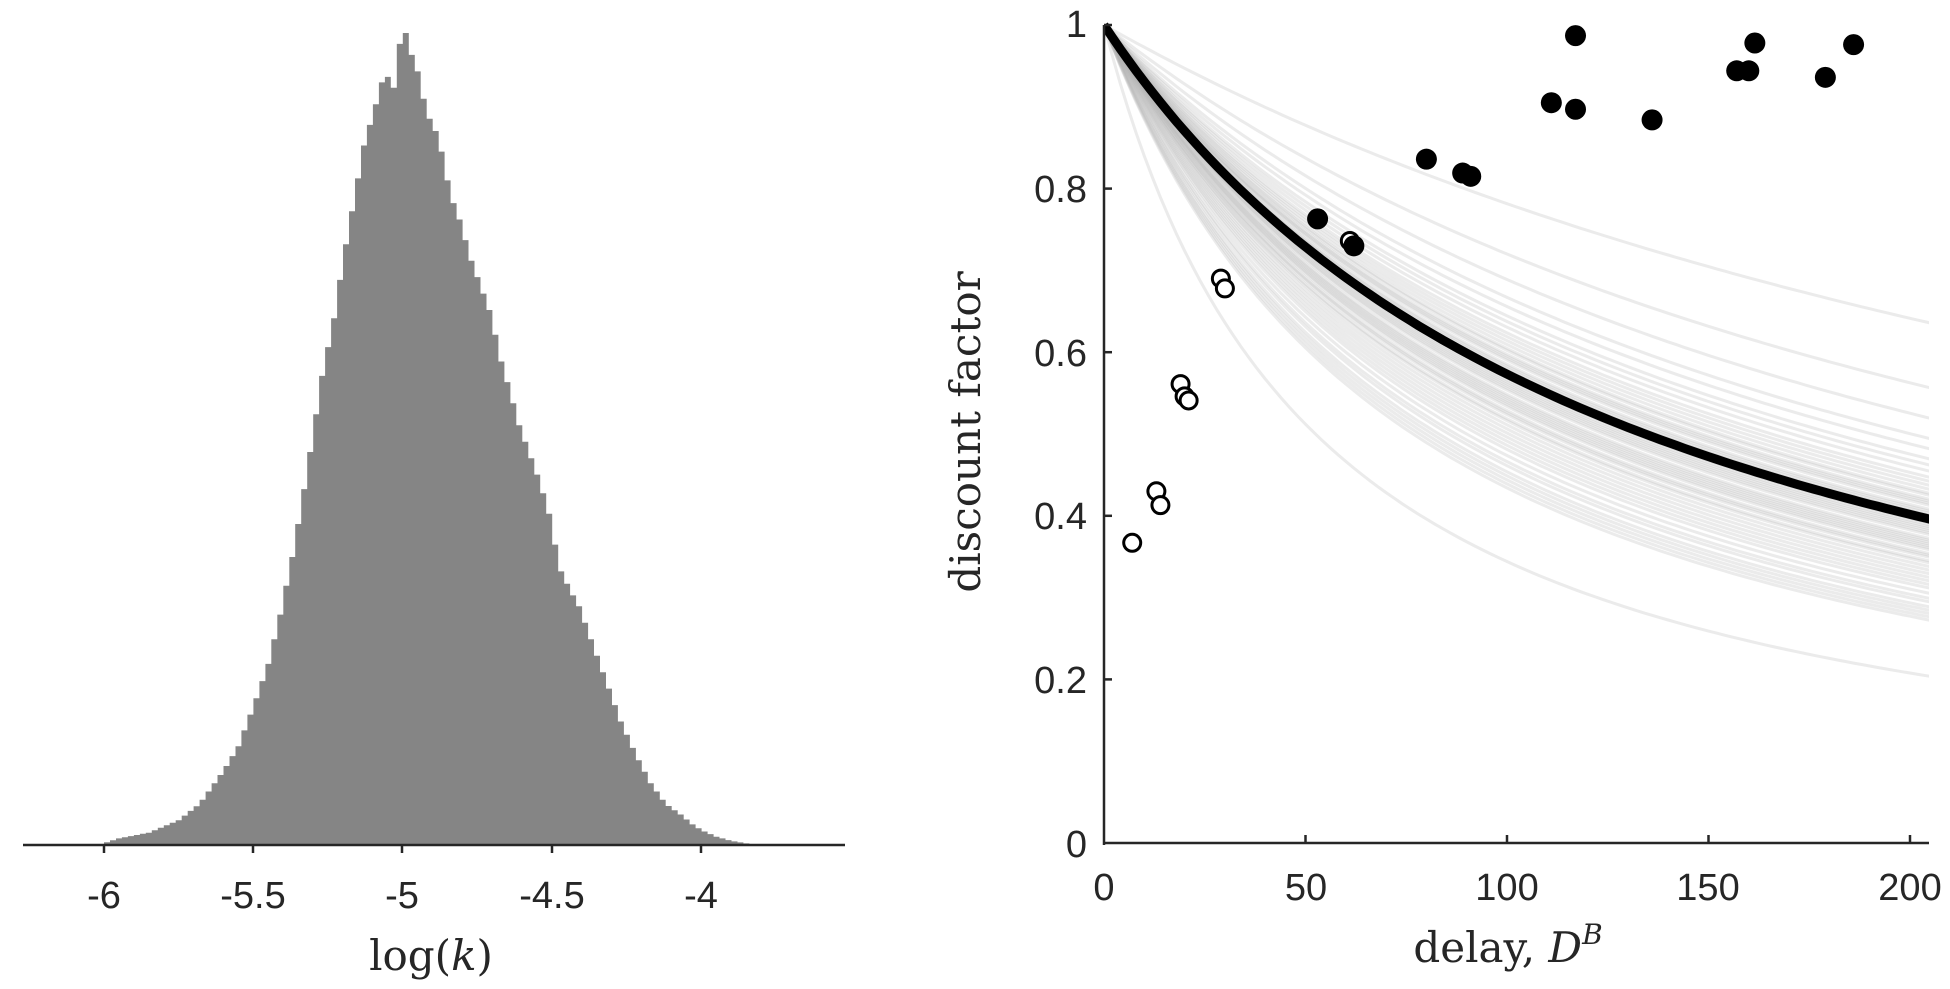 The height and width of the screenshot is (989, 1950). I want to click on y-tick-label: 0.4, so click(1060, 517).